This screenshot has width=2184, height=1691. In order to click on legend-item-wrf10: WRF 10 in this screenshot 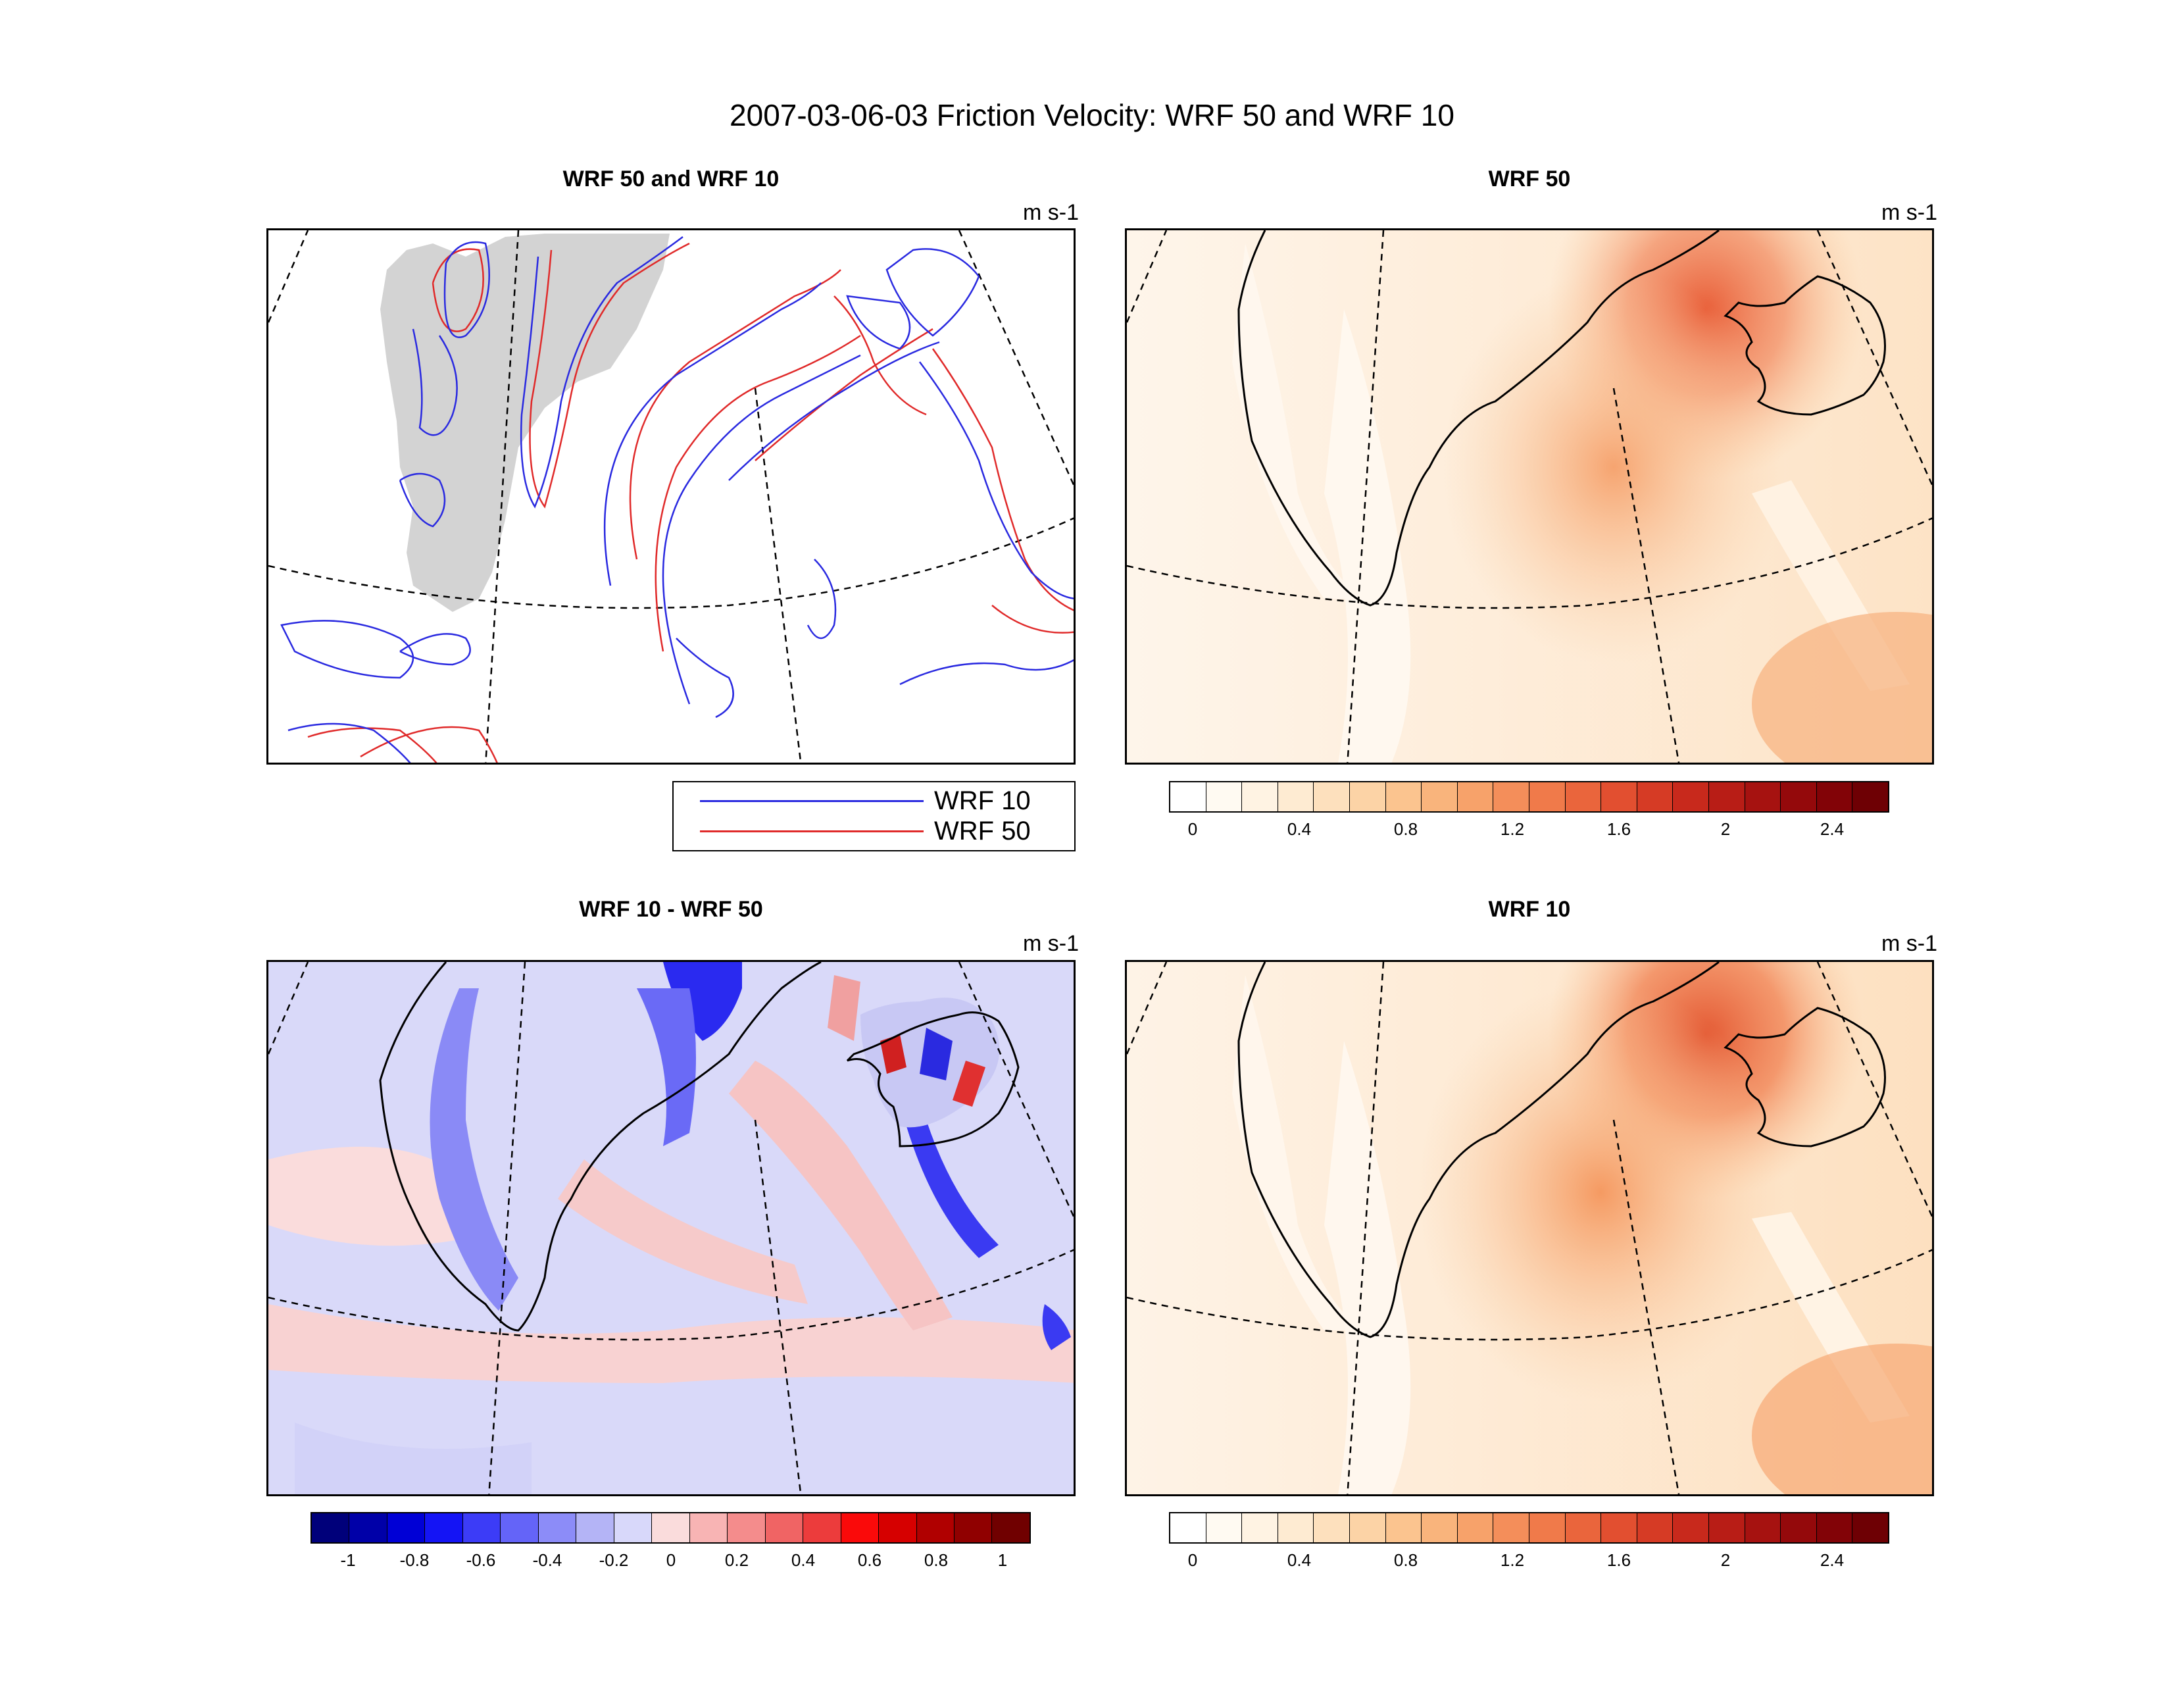, I will do `click(865, 801)`.